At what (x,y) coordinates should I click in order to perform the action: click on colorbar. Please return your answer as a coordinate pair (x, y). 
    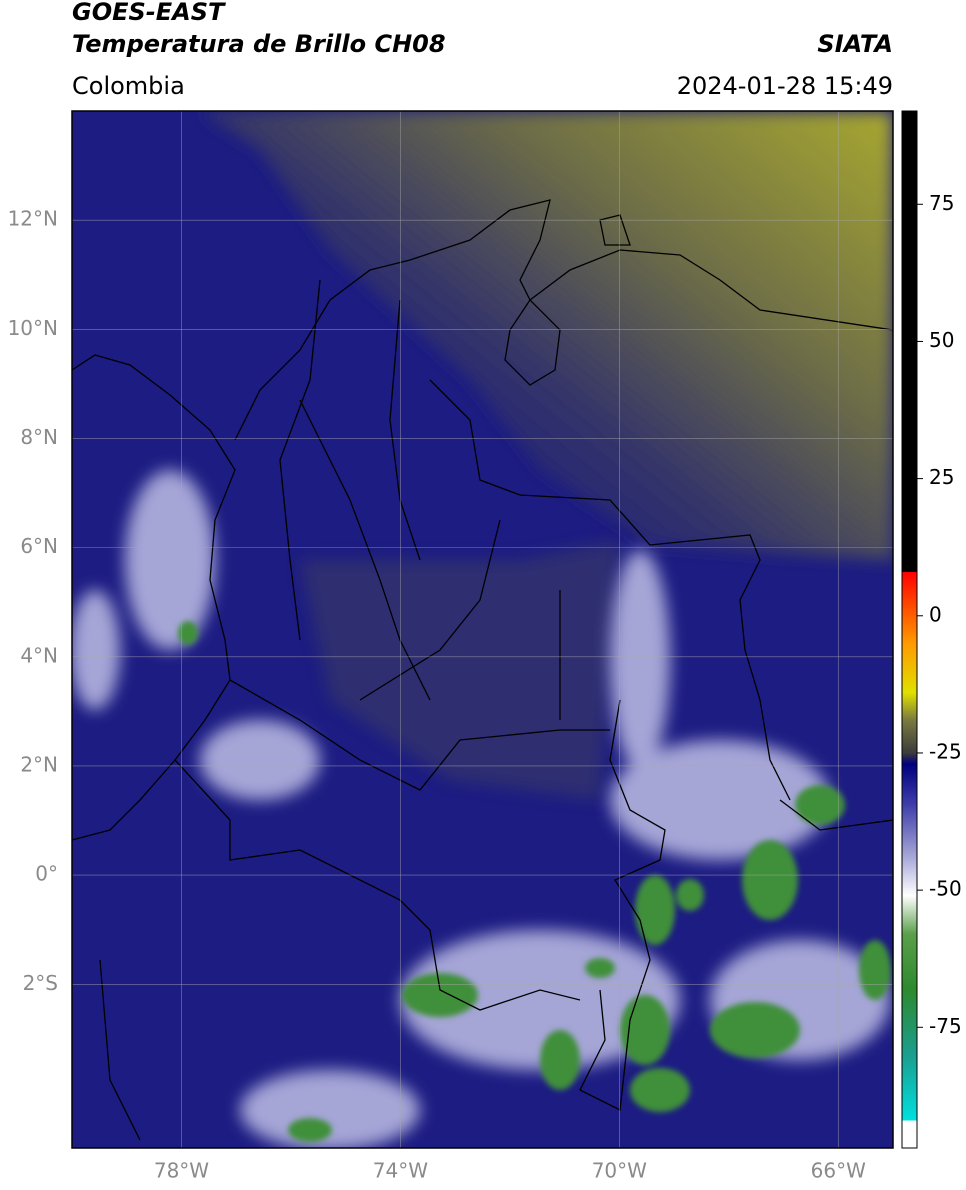
    Looking at the image, I should click on (909, 629).